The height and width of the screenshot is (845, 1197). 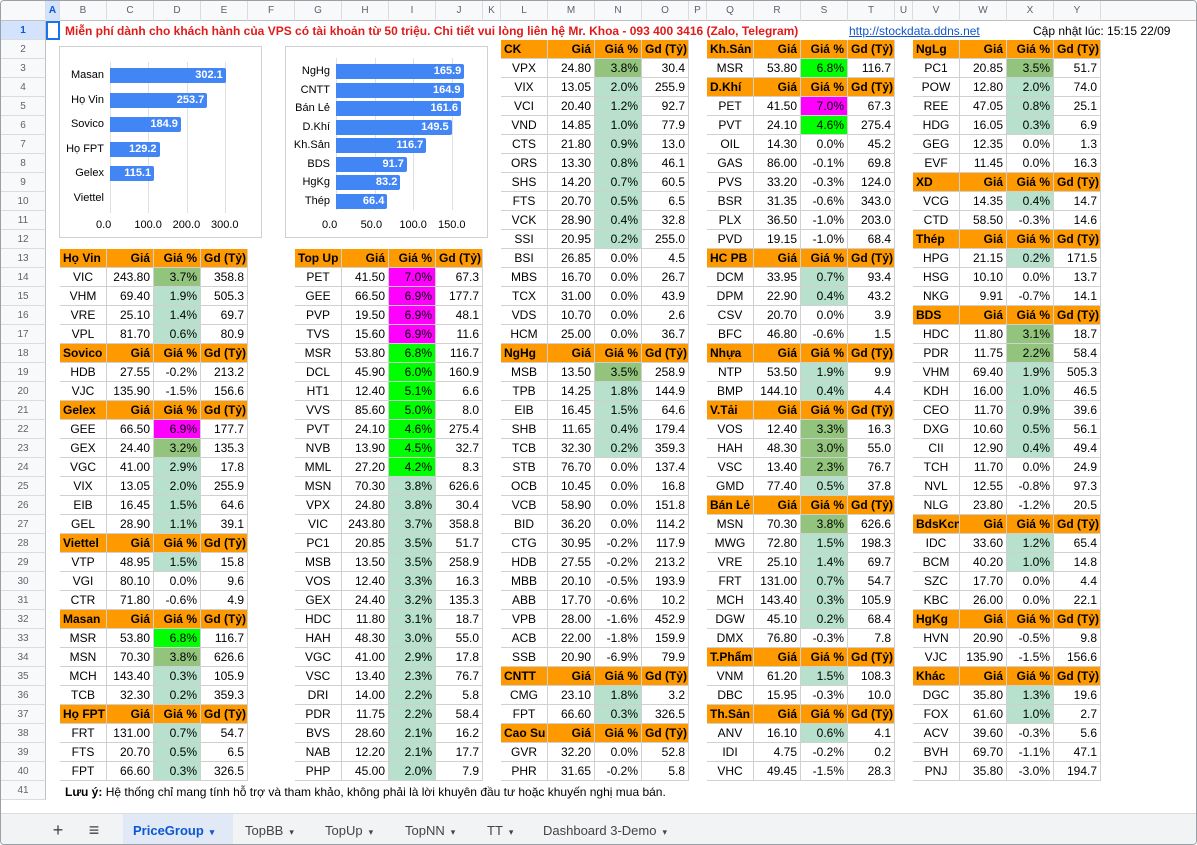 I want to click on column-header-h: H, so click(x=365, y=11).